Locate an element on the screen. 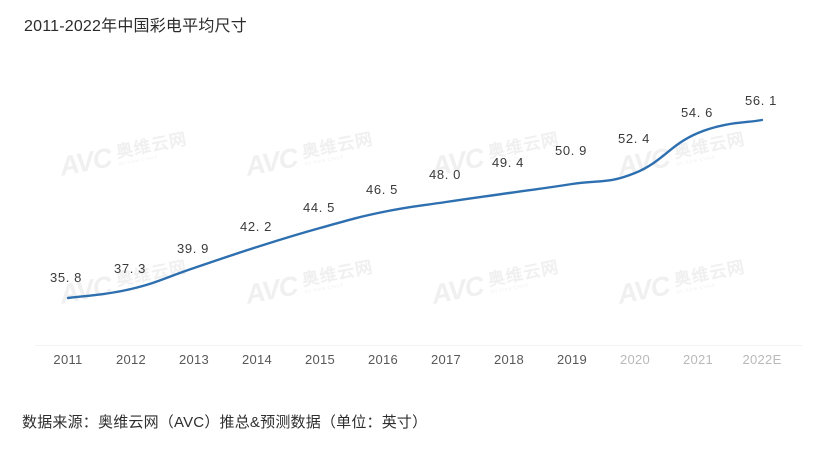  x-axis-tick-2019: 2019 is located at coordinates (572, 359).